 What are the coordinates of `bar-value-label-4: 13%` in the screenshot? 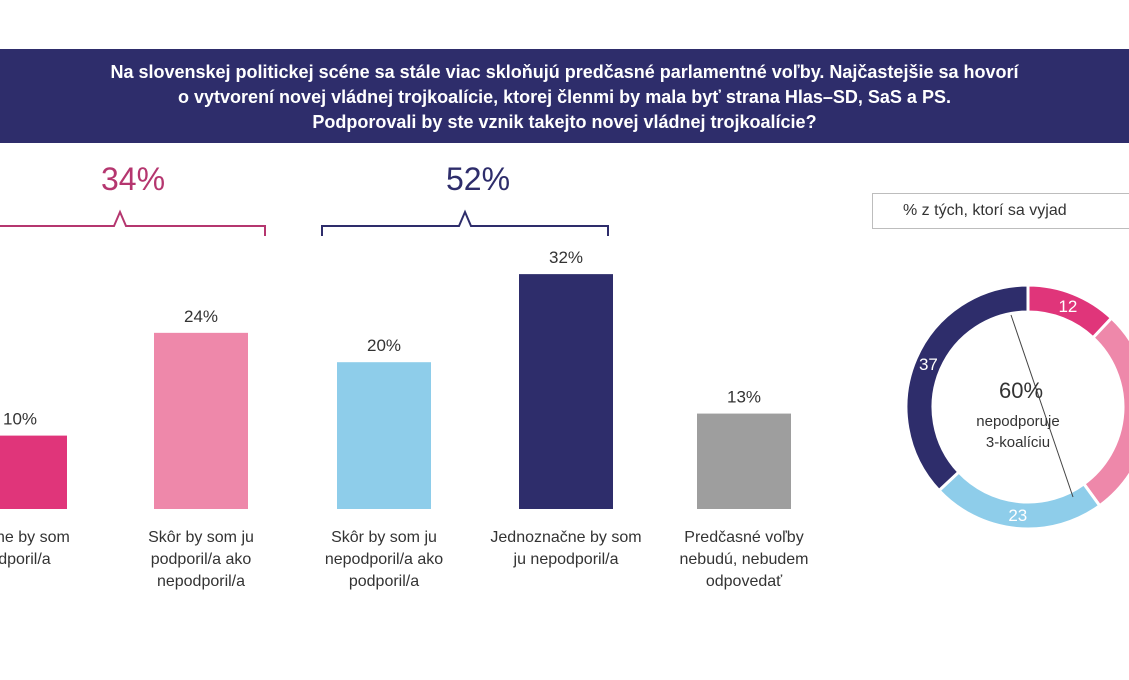 It's located at (744, 397).